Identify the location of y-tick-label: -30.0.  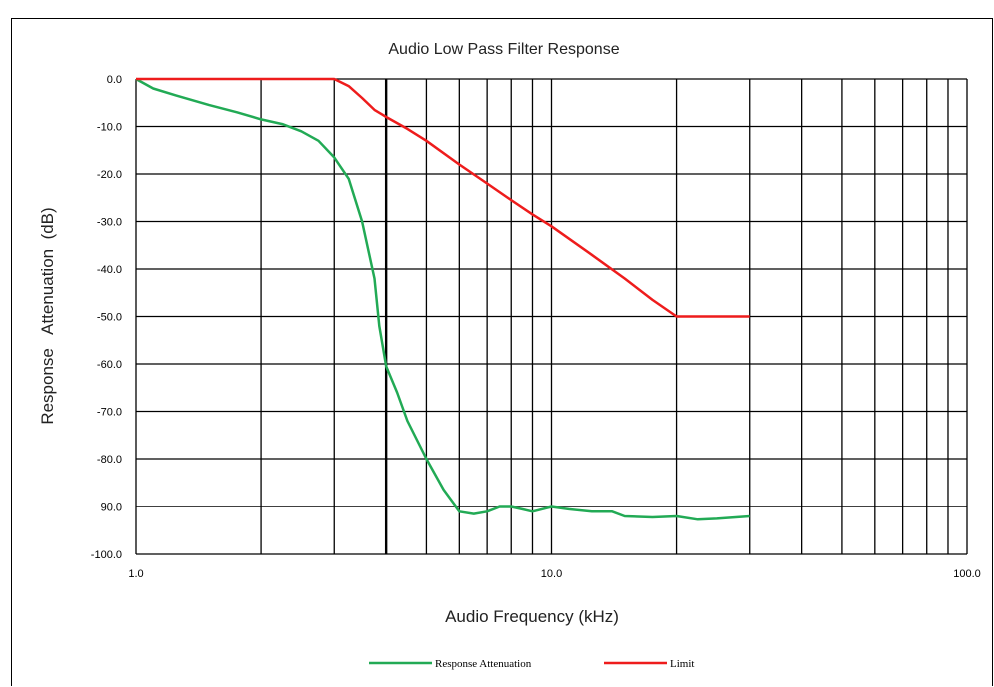
(109, 223).